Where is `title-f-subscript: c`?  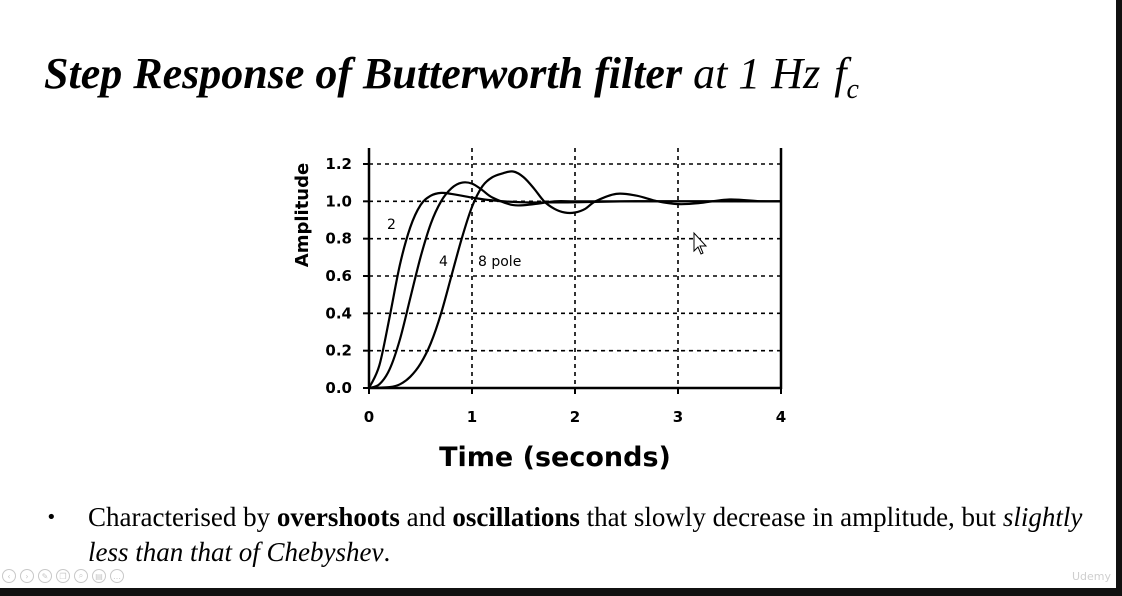 title-f-subscript: c is located at coordinates (852, 89).